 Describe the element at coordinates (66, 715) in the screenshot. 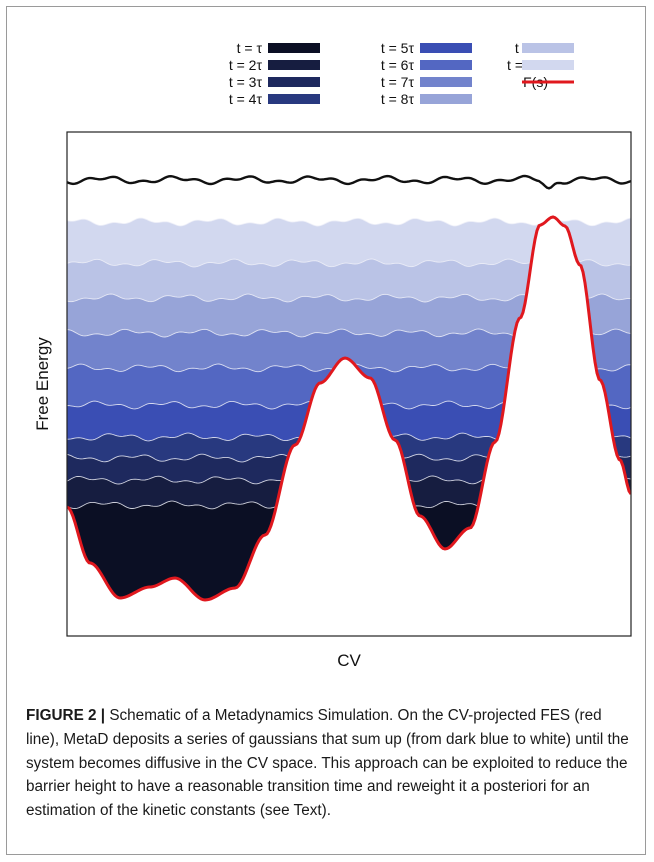

I see `caption-label: FIGURE 2 |` at that location.